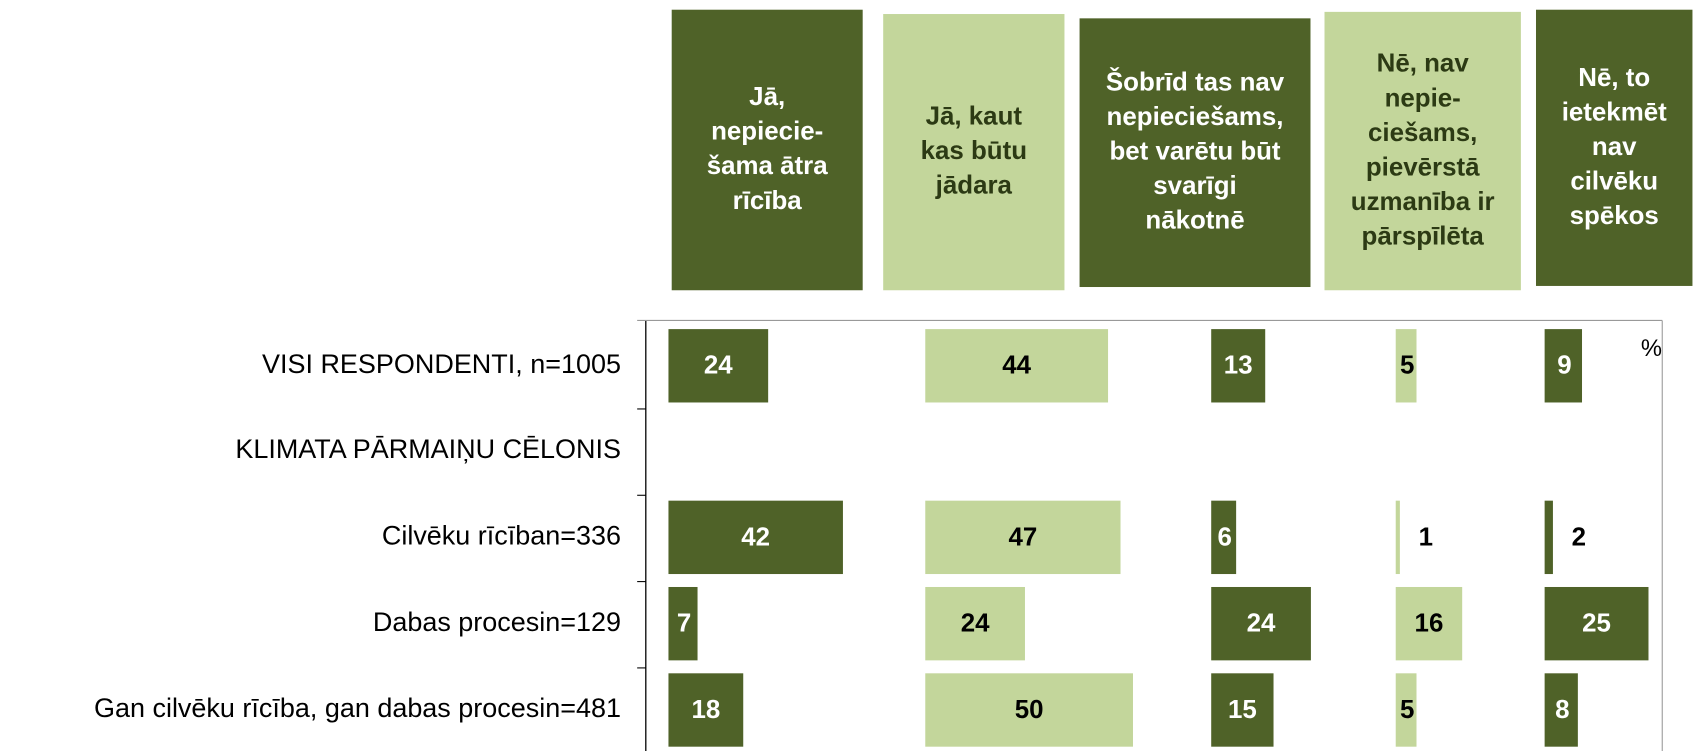  I want to click on value-label: 16, so click(1429, 624).